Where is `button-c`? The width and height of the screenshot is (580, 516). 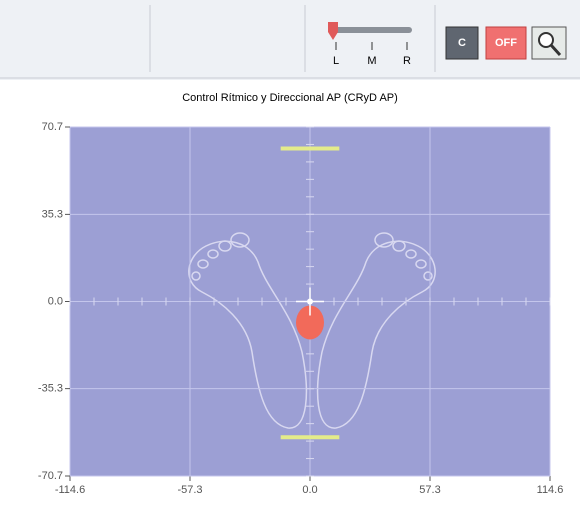
button-c is located at coordinates (462, 43).